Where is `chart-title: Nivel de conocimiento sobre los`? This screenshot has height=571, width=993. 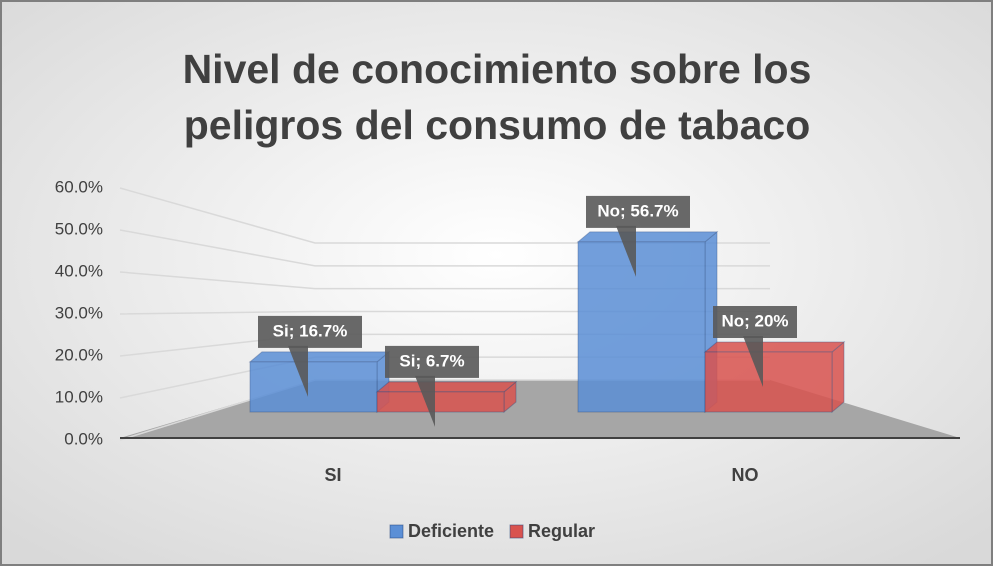
chart-title: Nivel de conocimiento sobre los is located at coordinates (497, 69).